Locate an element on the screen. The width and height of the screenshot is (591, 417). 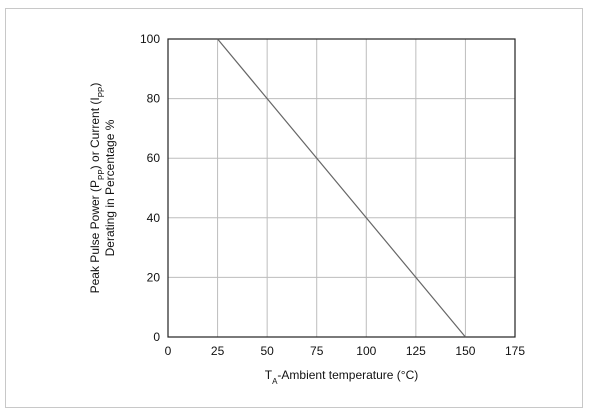
y-tick-label: 60 is located at coordinates (154, 158).